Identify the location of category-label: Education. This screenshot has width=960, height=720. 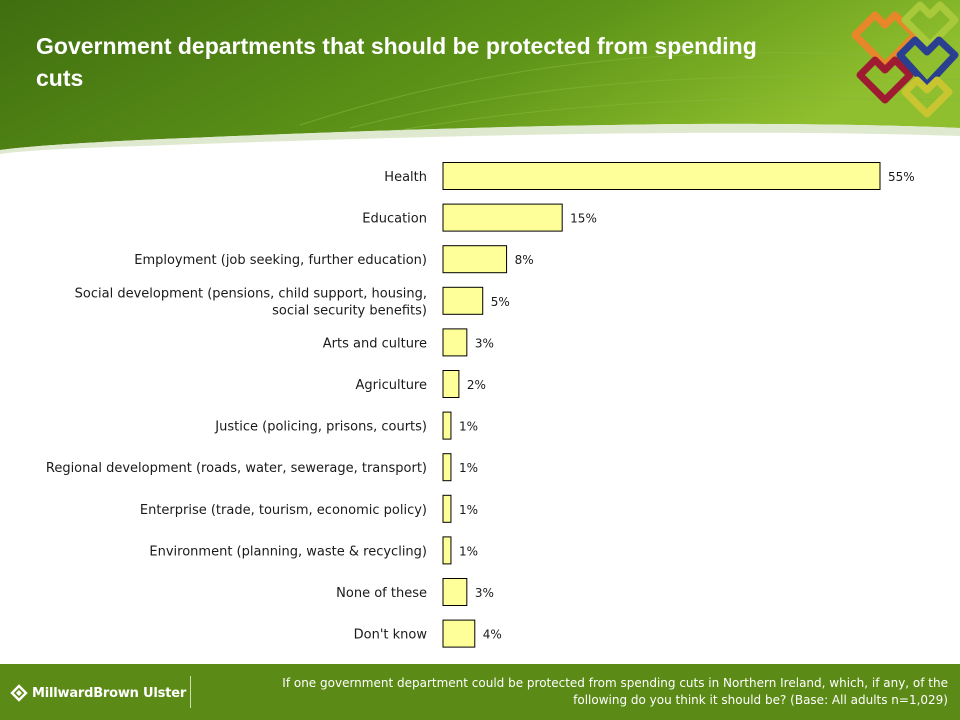
(394, 219).